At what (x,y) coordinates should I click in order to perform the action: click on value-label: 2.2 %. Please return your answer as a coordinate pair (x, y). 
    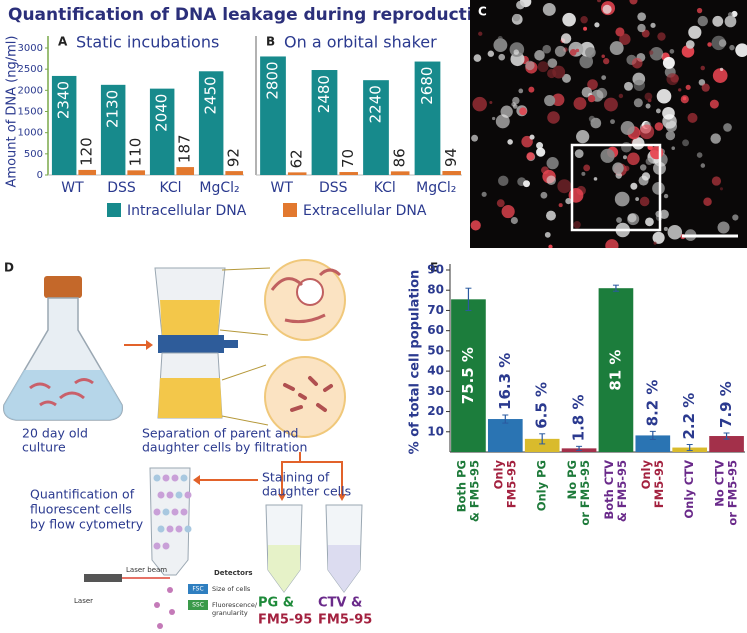
    Looking at the image, I should click on (689, 416).